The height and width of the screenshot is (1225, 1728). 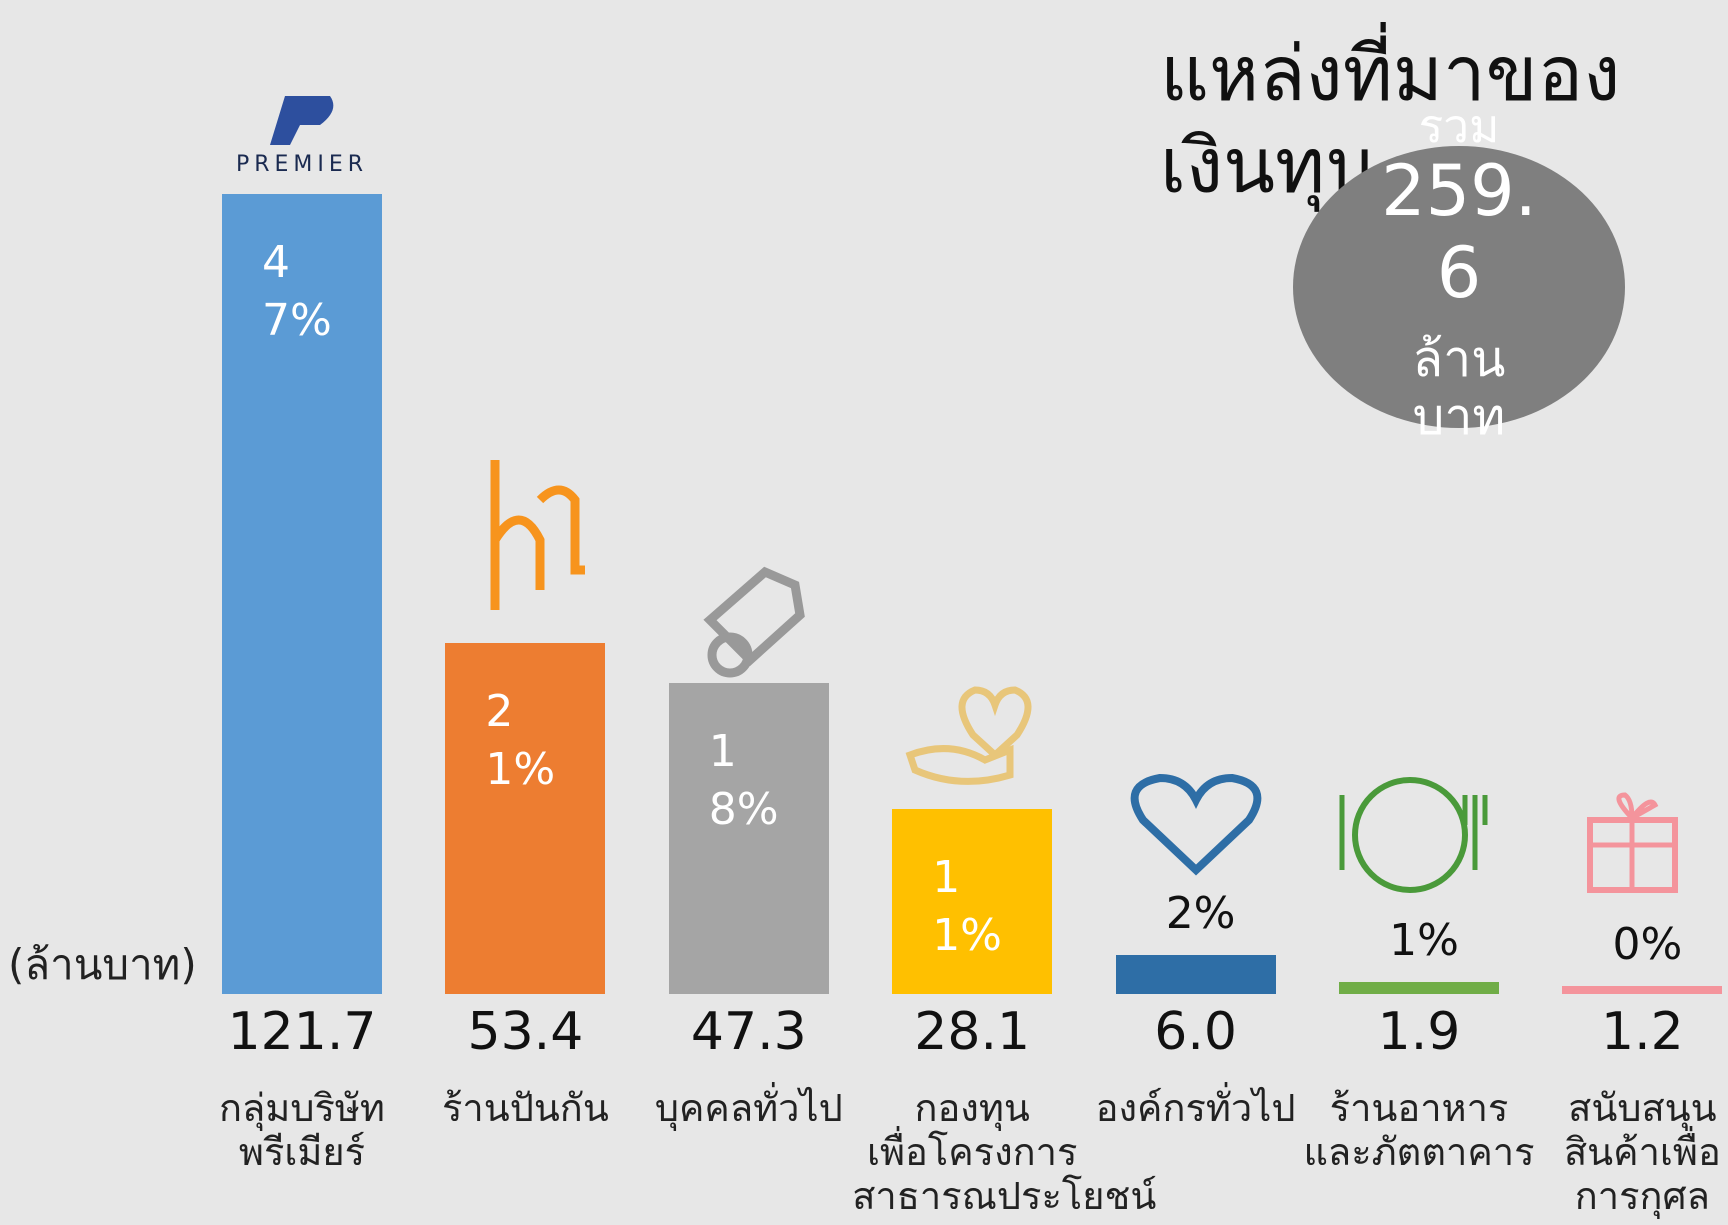 What do you see at coordinates (1419, 1032) in the screenshot?
I see `value-label: 1.9` at bounding box center [1419, 1032].